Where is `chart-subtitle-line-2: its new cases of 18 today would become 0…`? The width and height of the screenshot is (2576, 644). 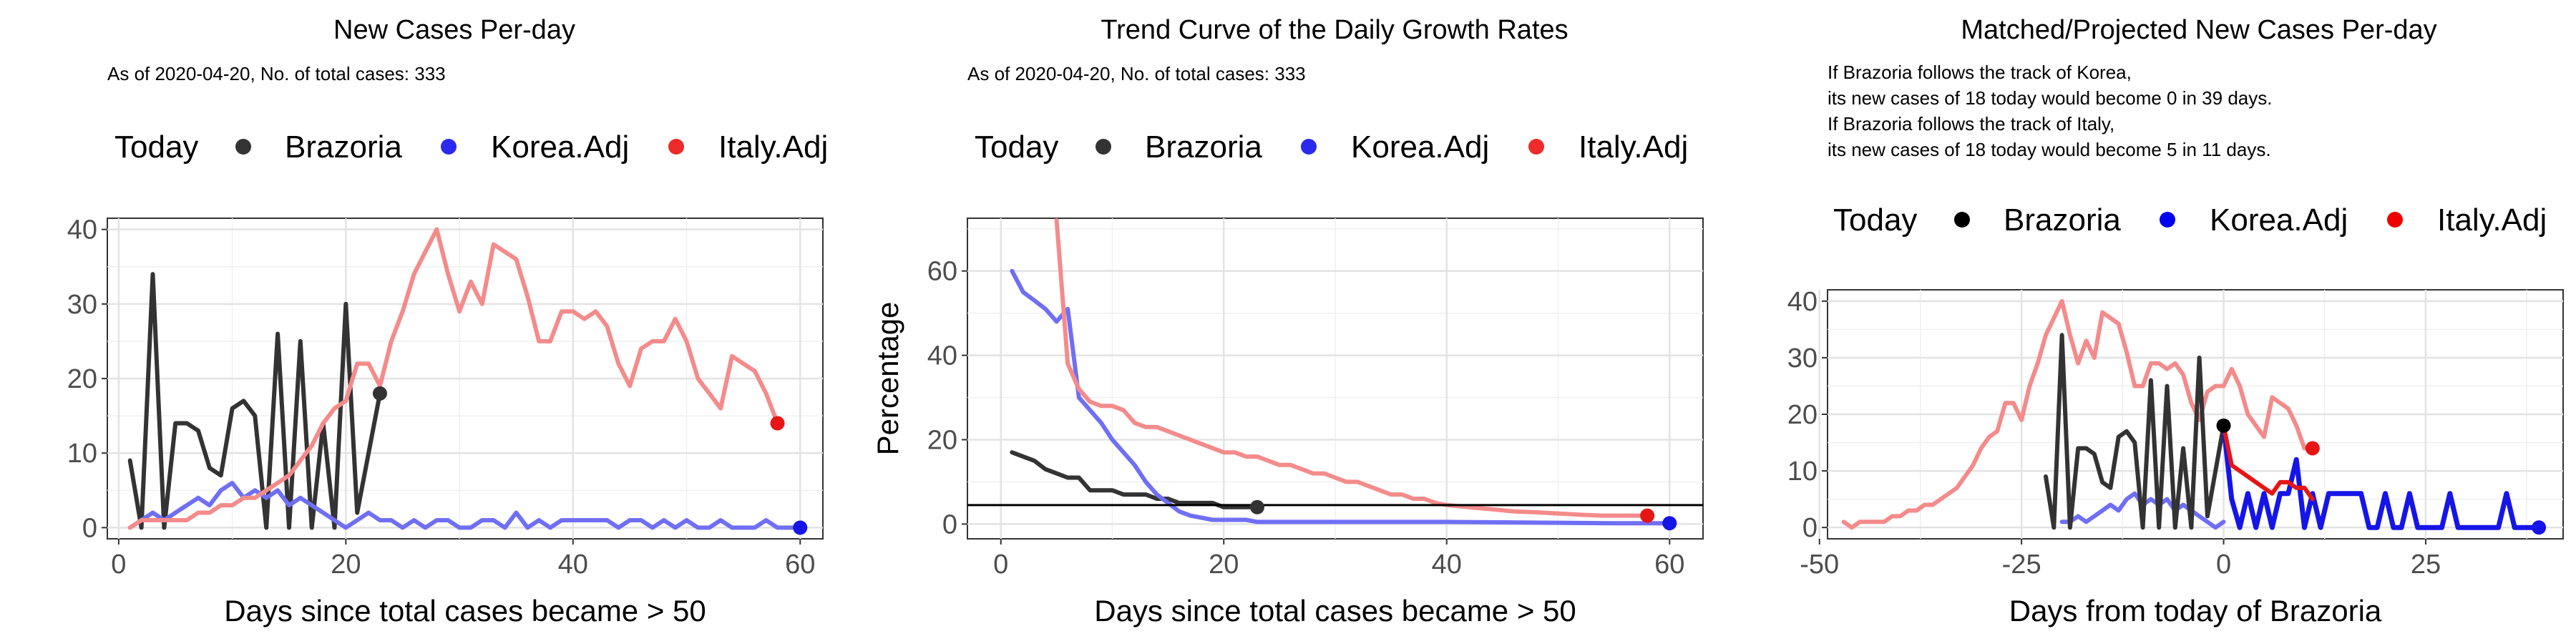 chart-subtitle-line-2: its new cases of 18 today would become 0… is located at coordinates (2050, 98).